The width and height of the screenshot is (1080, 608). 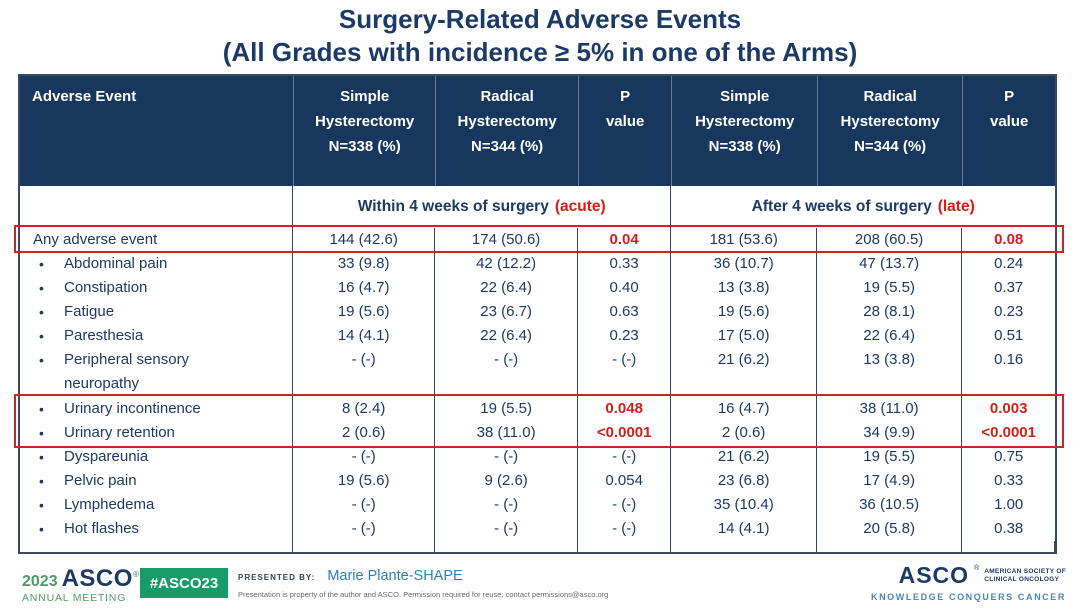 What do you see at coordinates (100, 578) in the screenshot?
I see `meeting-asco-wordmark: ASCO®` at bounding box center [100, 578].